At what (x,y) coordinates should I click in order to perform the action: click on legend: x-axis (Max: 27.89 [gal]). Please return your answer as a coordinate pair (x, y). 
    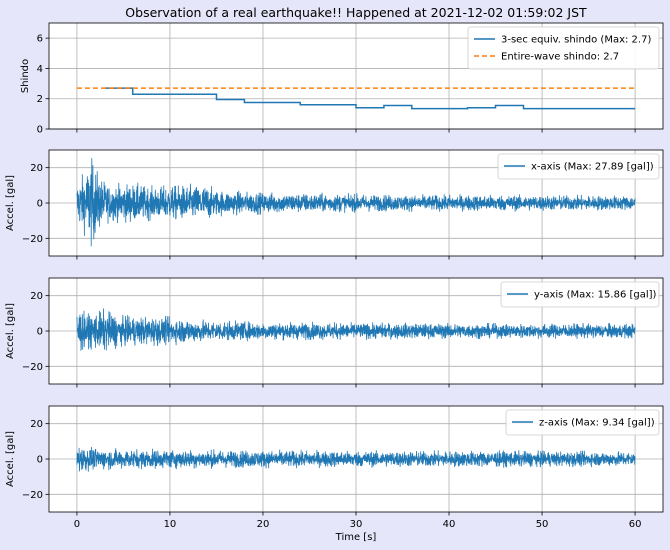
    Looking at the image, I should click on (578, 166).